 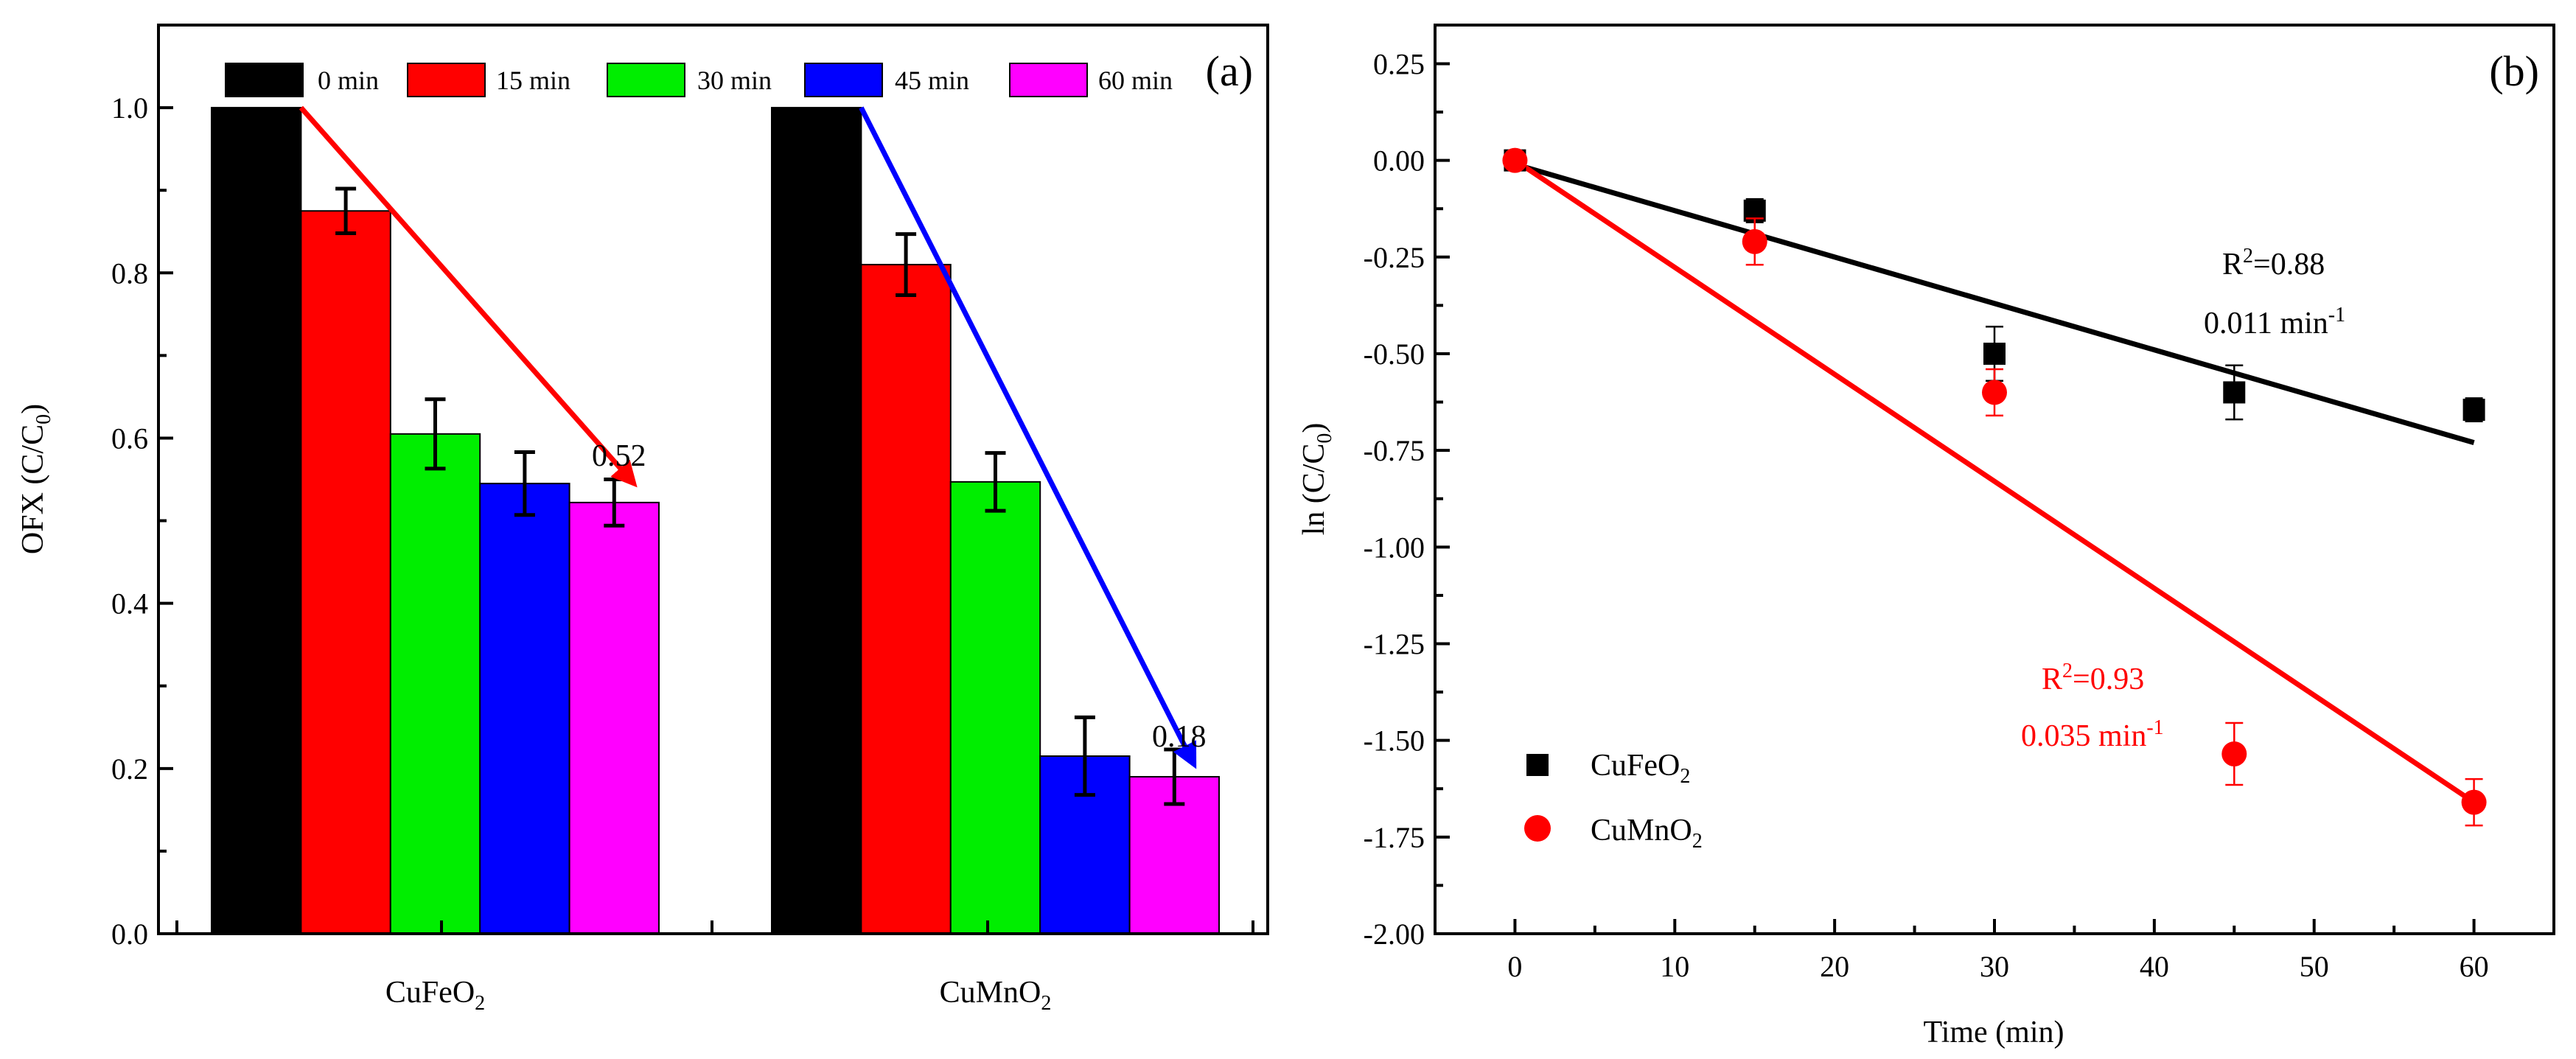 I want to click on x-tick-label-40: 40, so click(x=2154, y=967).